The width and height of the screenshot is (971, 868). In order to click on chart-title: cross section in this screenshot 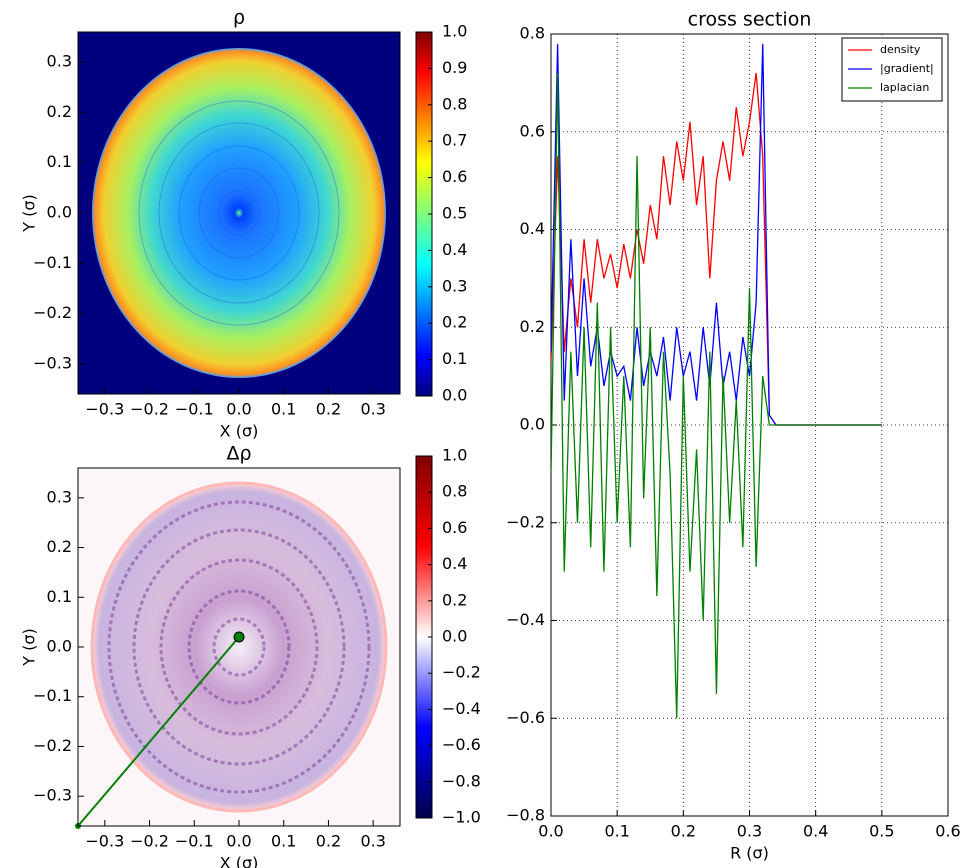, I will do `click(750, 20)`.